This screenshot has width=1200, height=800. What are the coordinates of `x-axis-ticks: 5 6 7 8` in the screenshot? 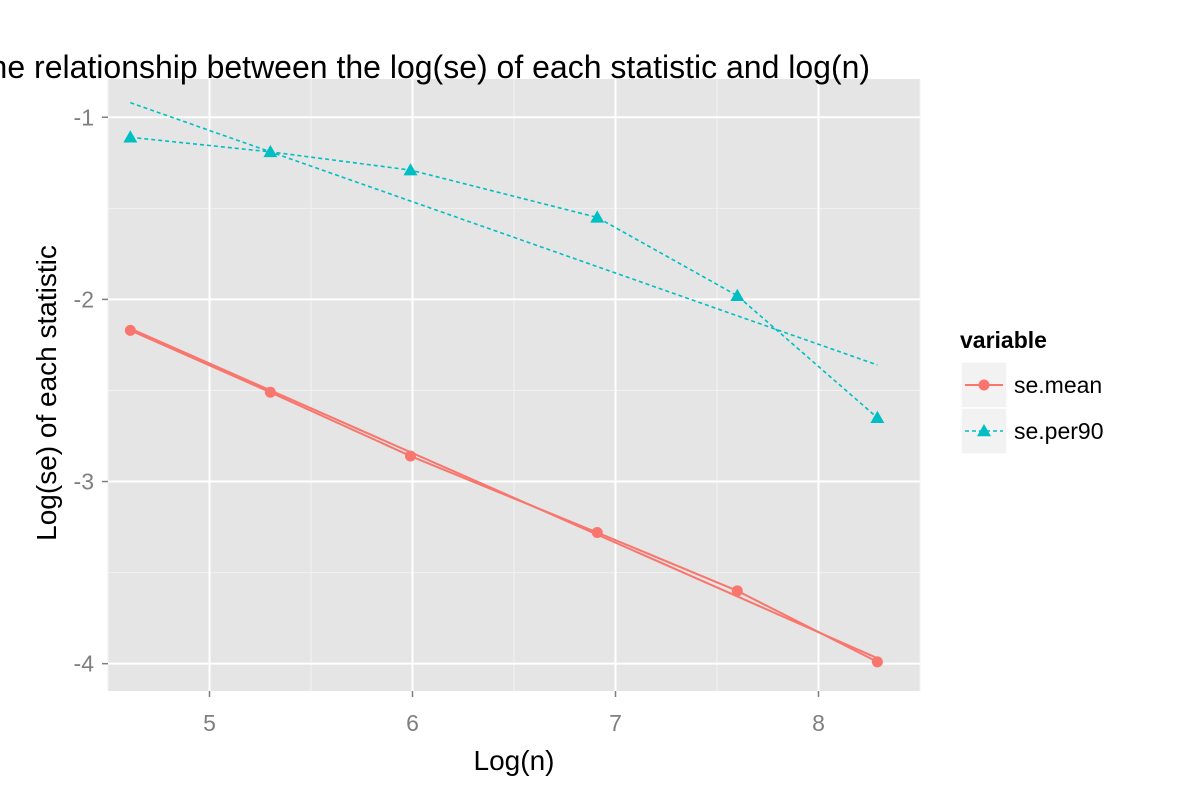 It's located at (514, 713).